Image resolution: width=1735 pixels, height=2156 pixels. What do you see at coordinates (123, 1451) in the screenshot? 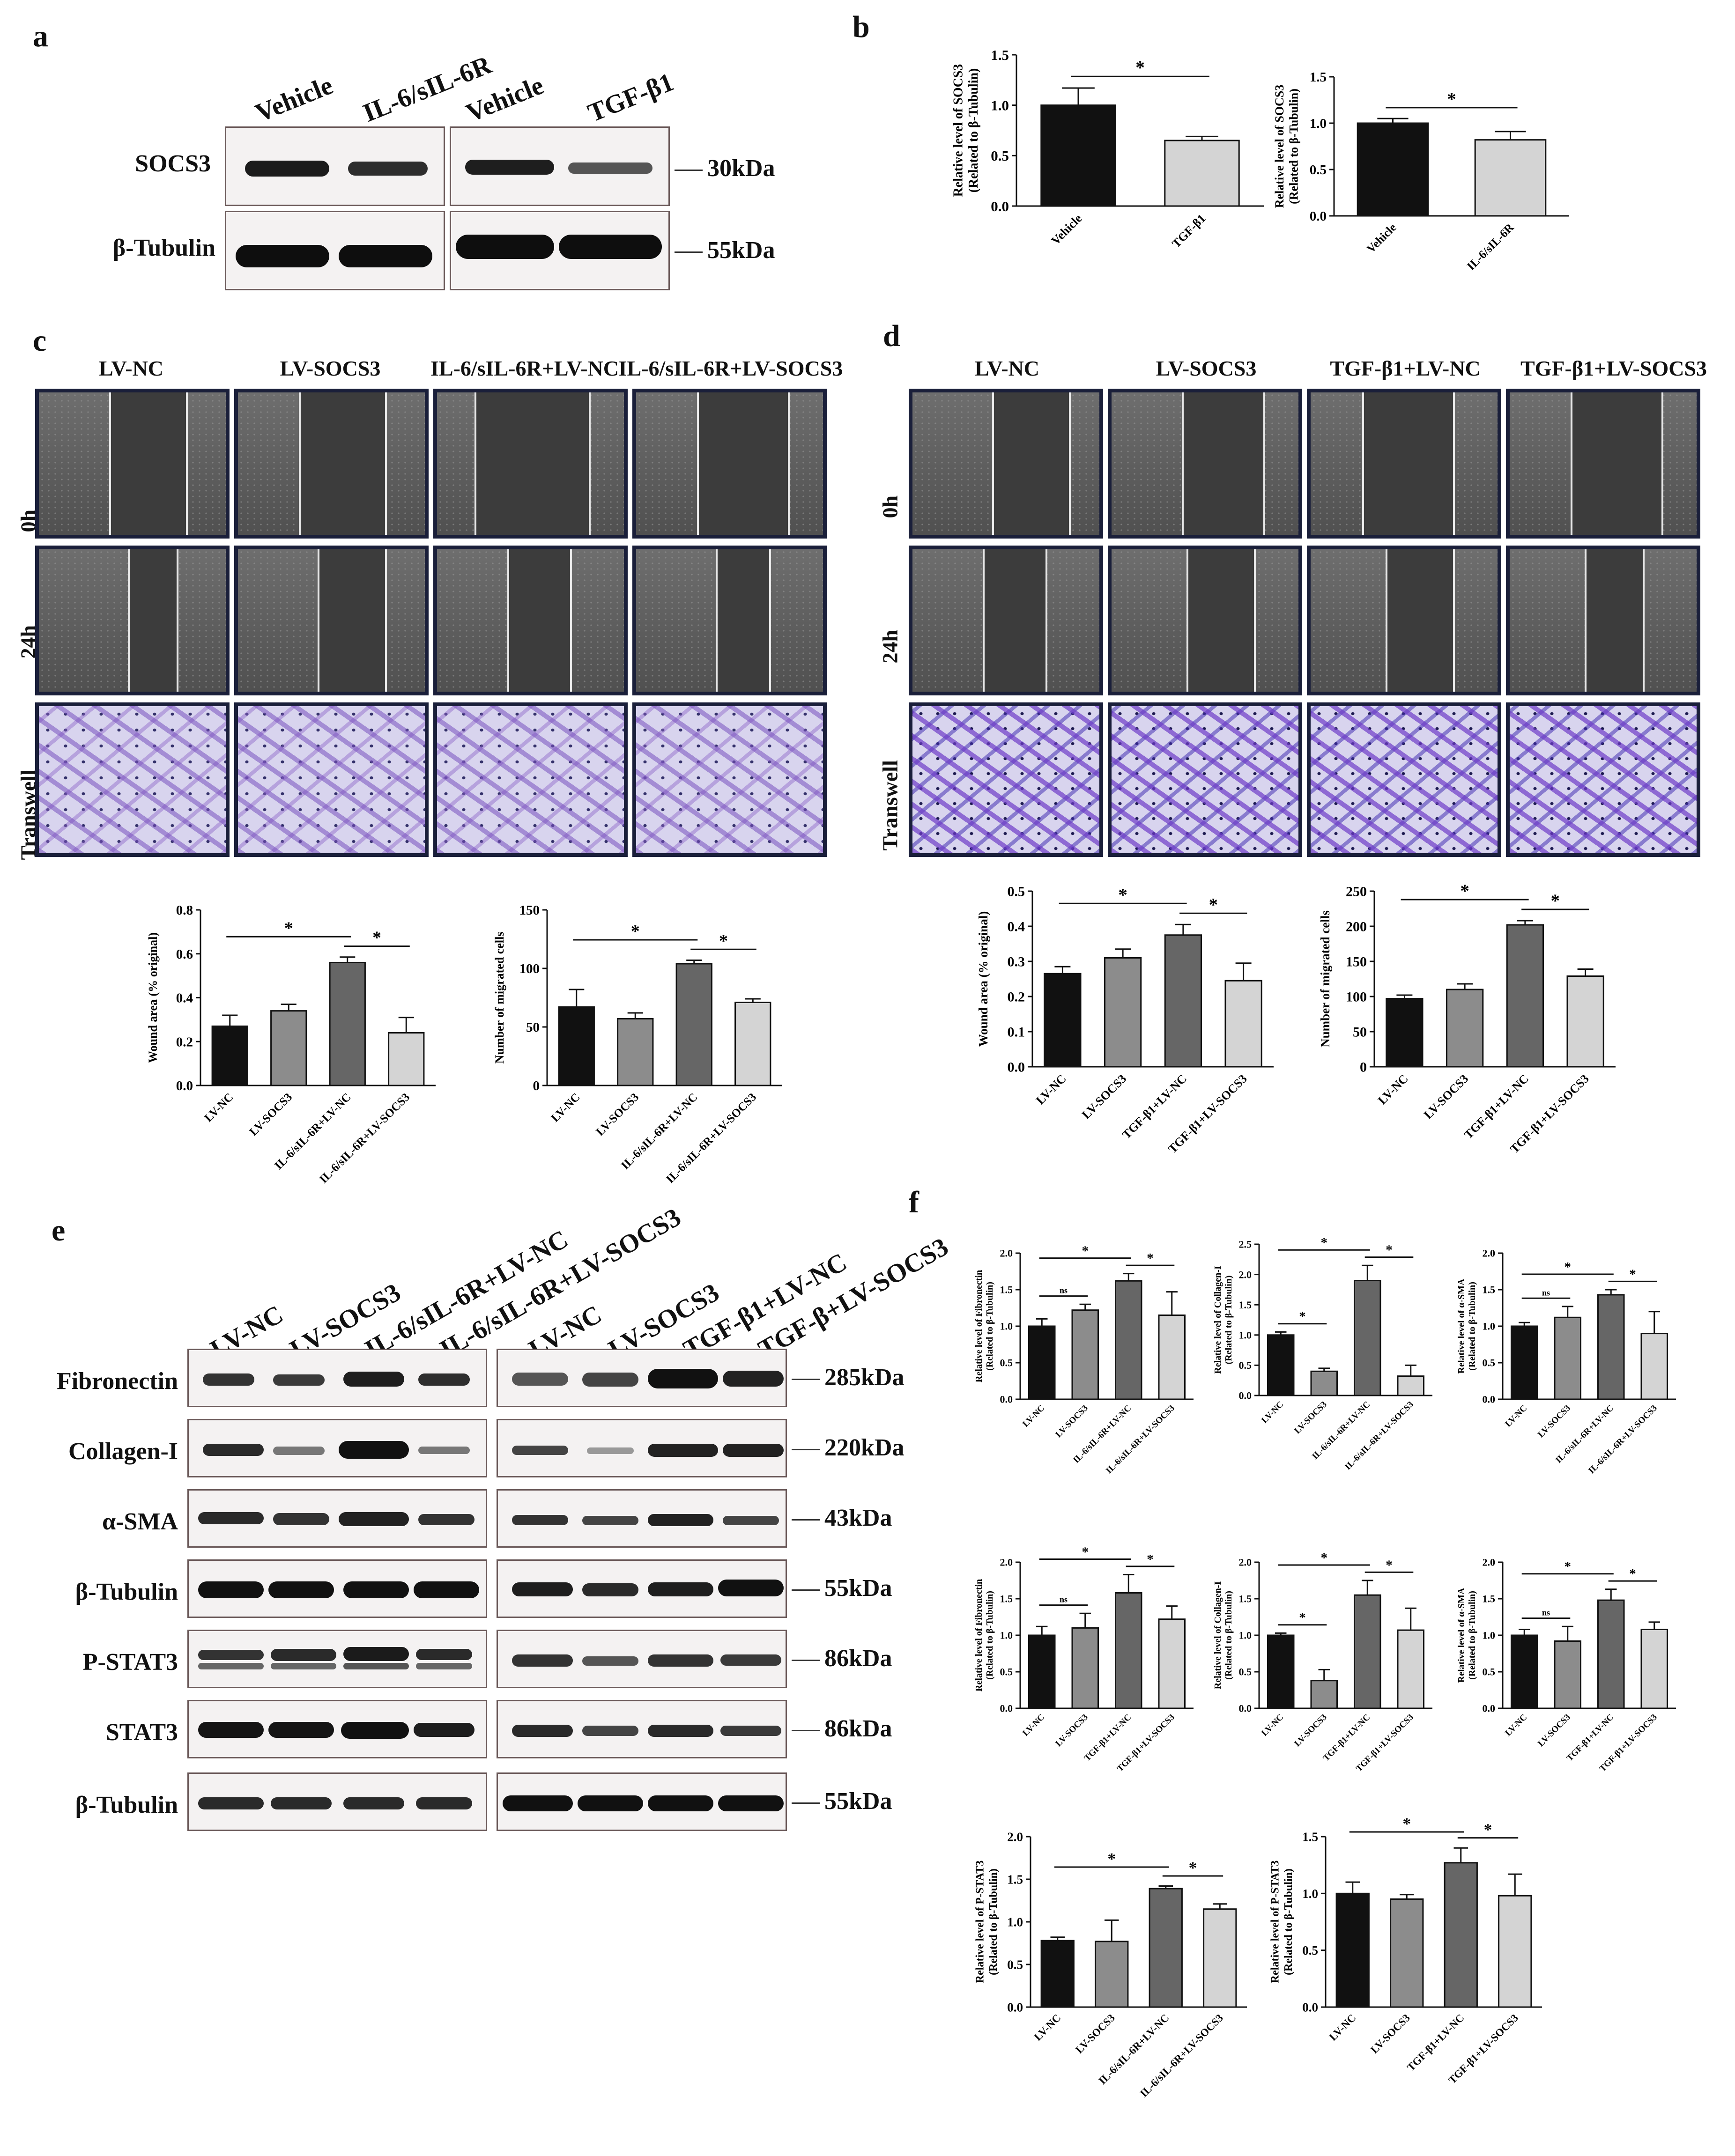
I see `blot-e-row-label: Collagen-I` at bounding box center [123, 1451].